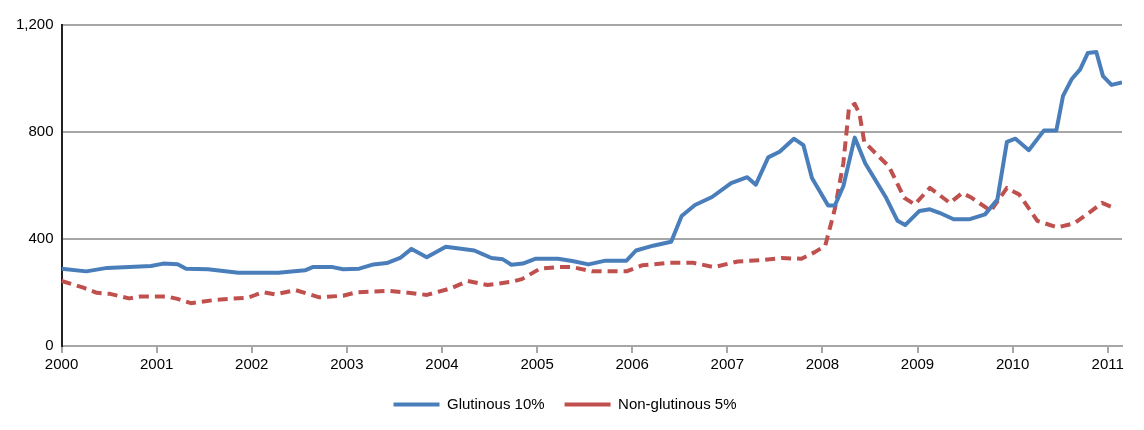  Describe the element at coordinates (41, 131) in the screenshot. I see `y-tick-label: 800` at that location.